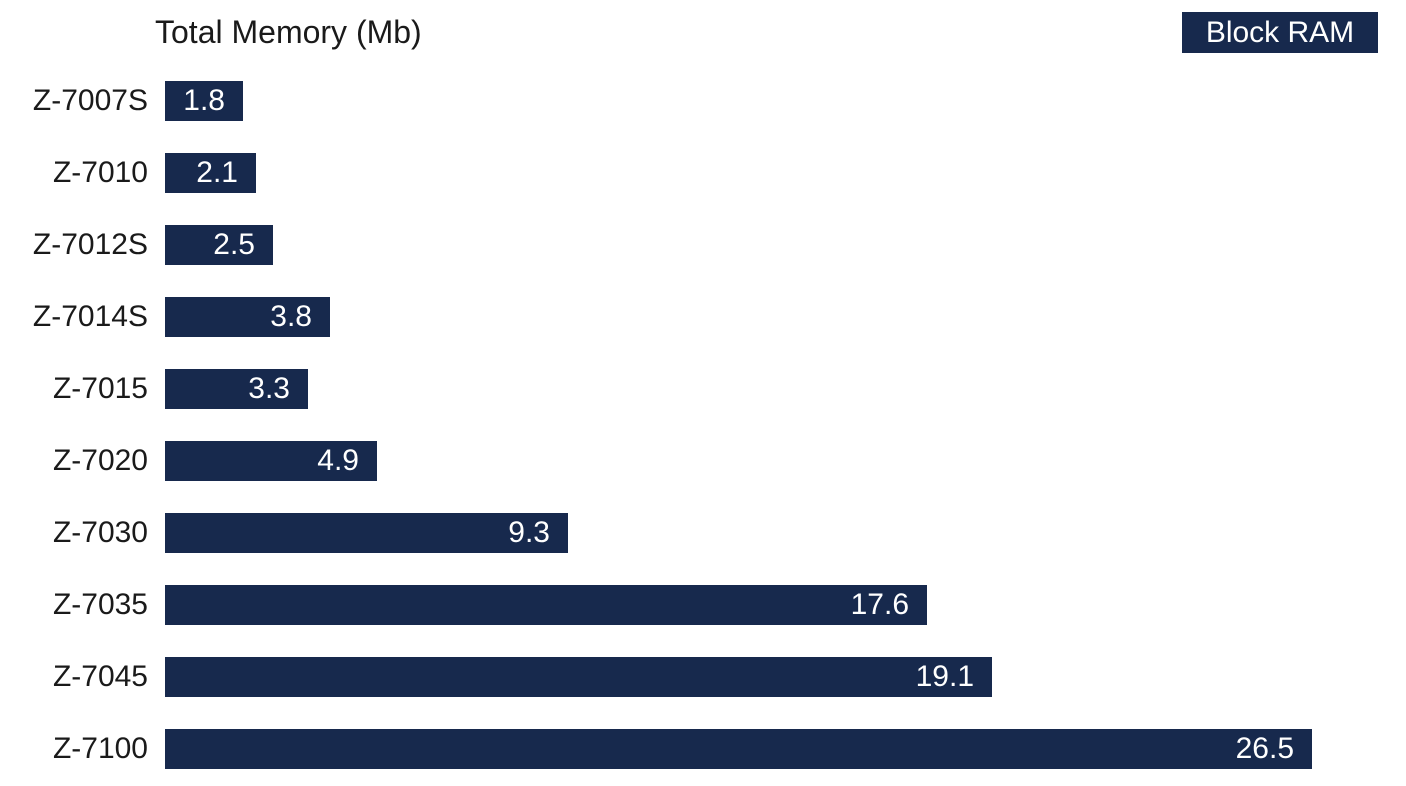 The image size is (1406, 786). What do you see at coordinates (944, 676) in the screenshot?
I see `bar-value-label: 19.1` at bounding box center [944, 676].